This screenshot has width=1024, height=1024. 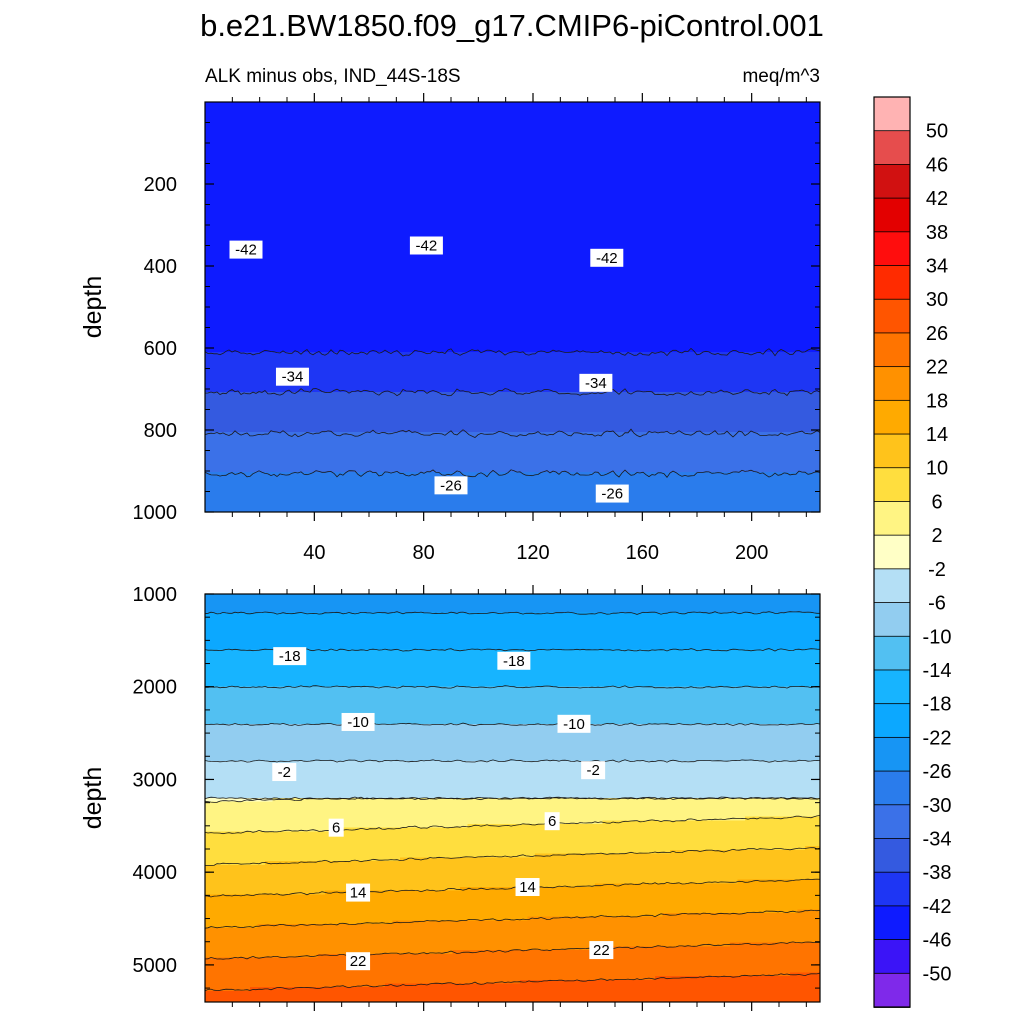 What do you see at coordinates (936, 502) in the screenshot?
I see `colorbar-label: 6` at bounding box center [936, 502].